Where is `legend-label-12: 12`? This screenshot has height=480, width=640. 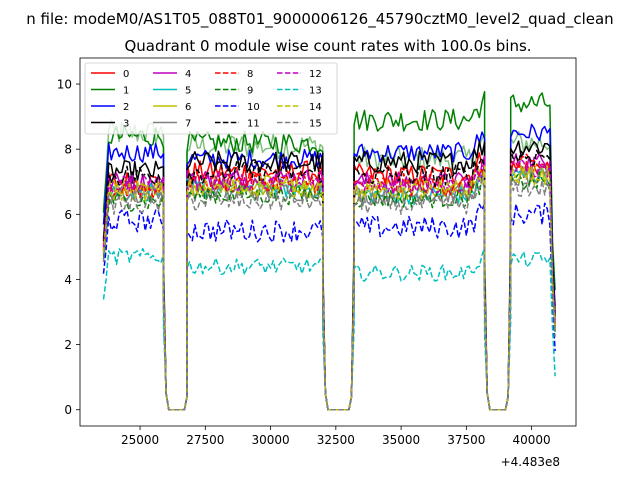 legend-label-12: 12 is located at coordinates (315, 74).